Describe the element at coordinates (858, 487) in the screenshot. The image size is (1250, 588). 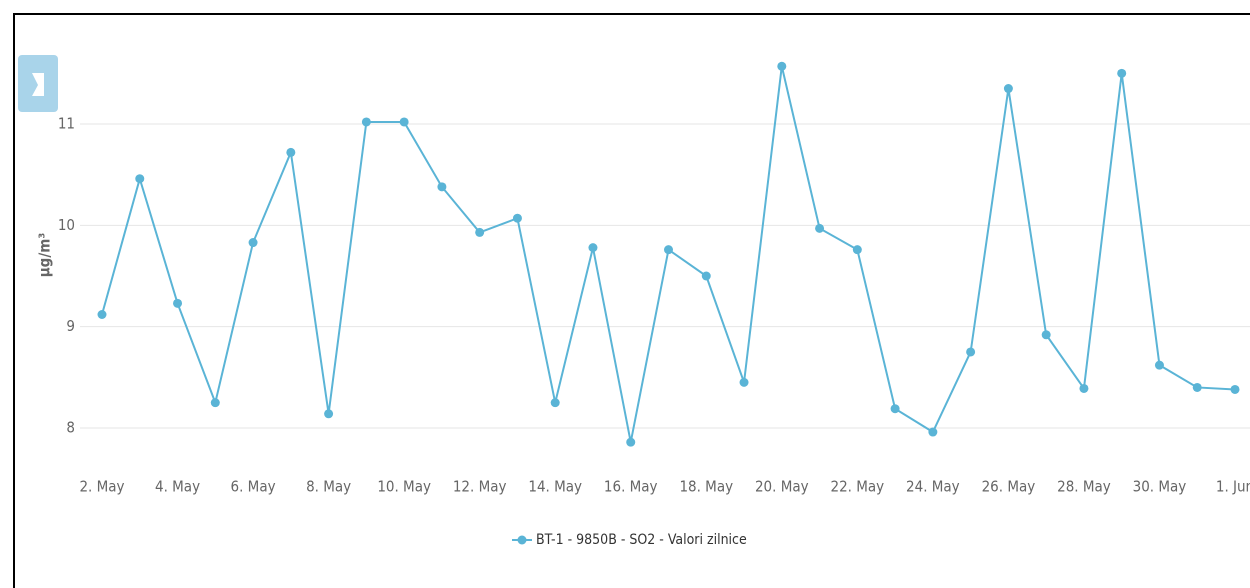
I see `x-tick-label: 22. May` at that location.